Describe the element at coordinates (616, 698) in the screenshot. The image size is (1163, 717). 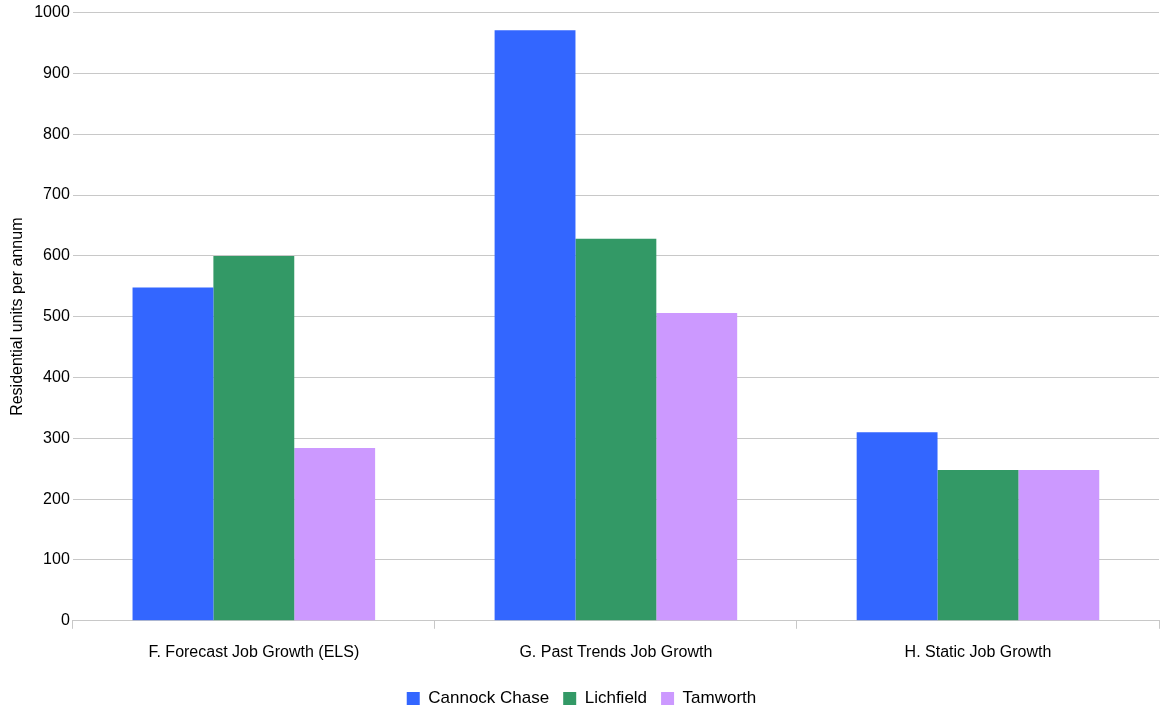
I see `legend-label: Lichfield` at that location.